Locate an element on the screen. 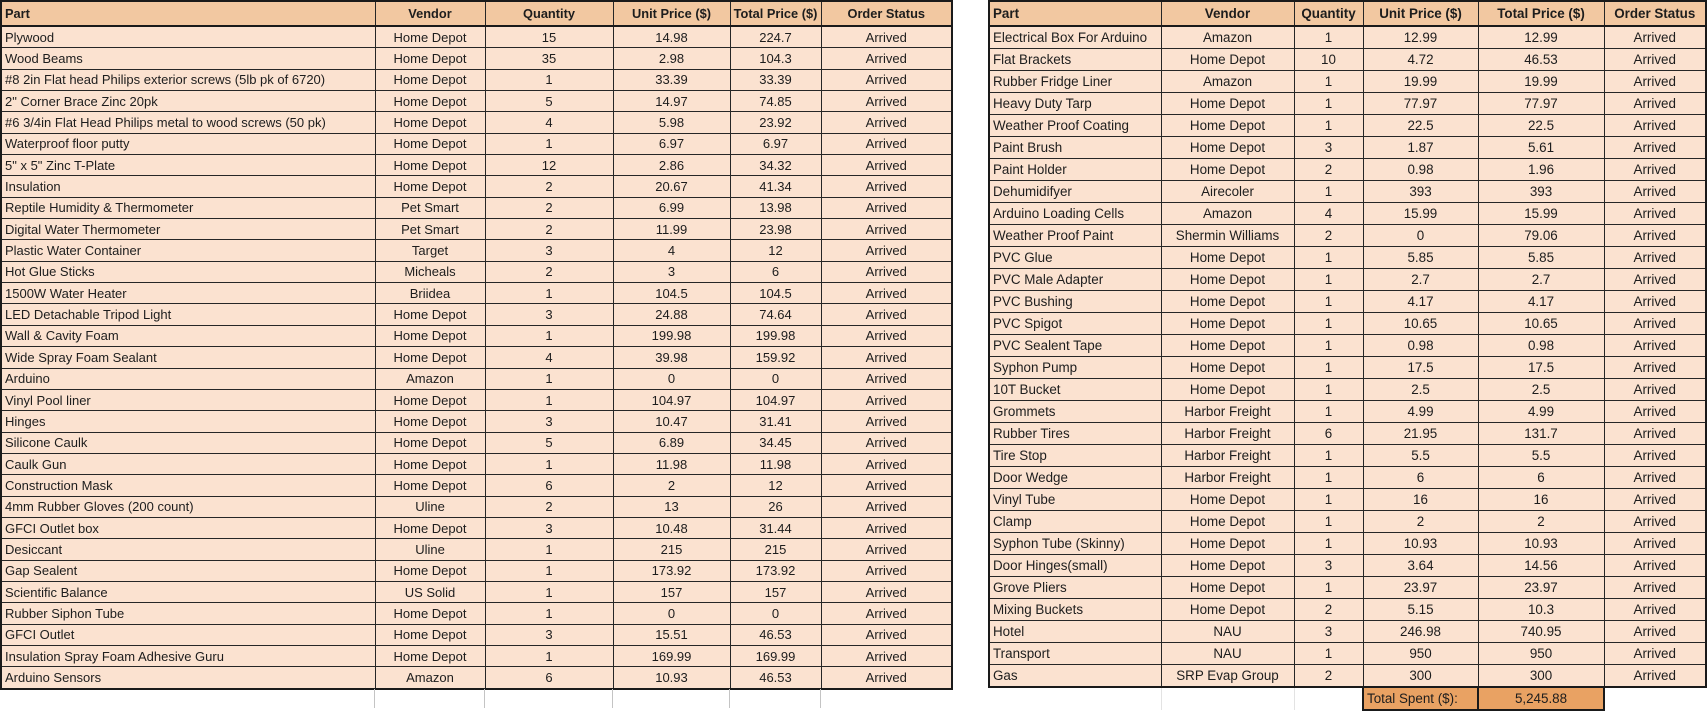  cell-total-price: 6.97 is located at coordinates (775, 144).